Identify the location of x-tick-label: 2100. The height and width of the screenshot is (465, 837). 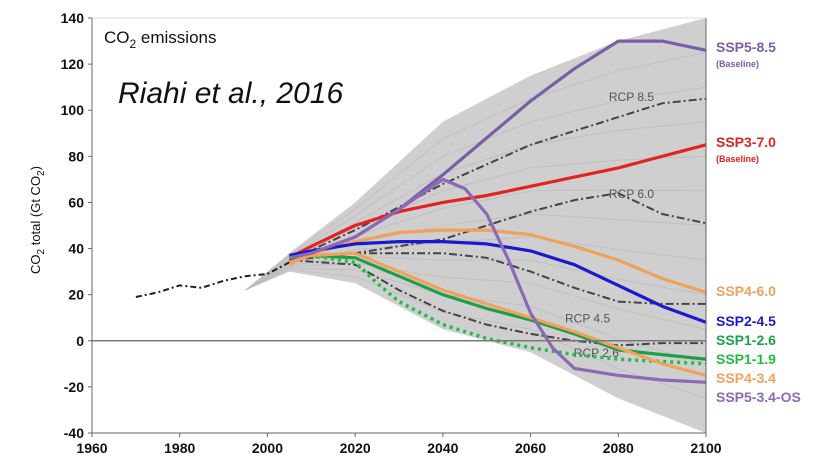
(705, 448).